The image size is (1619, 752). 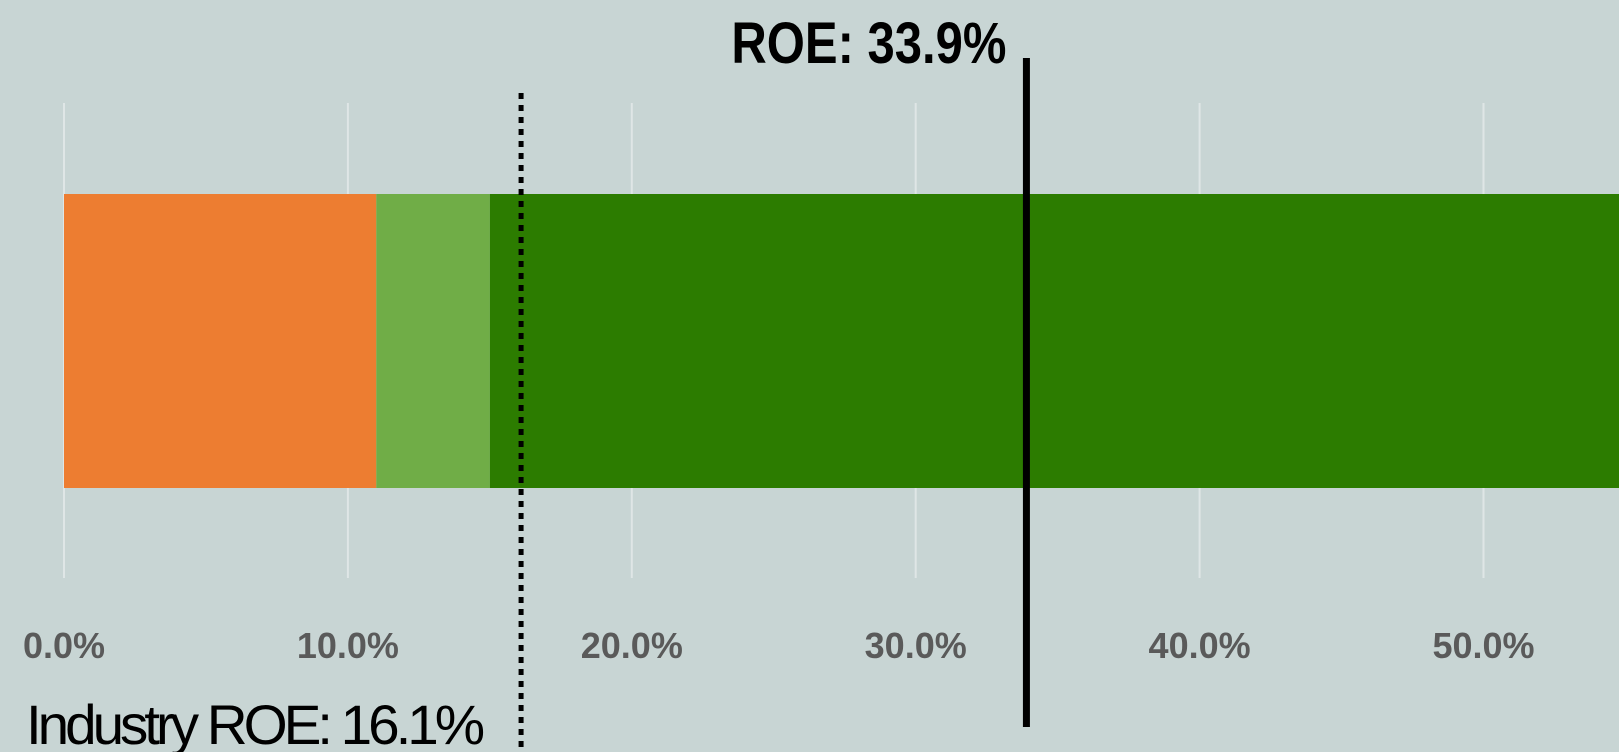 I want to click on reference-label: ROE: 33.9%, so click(x=868, y=43).